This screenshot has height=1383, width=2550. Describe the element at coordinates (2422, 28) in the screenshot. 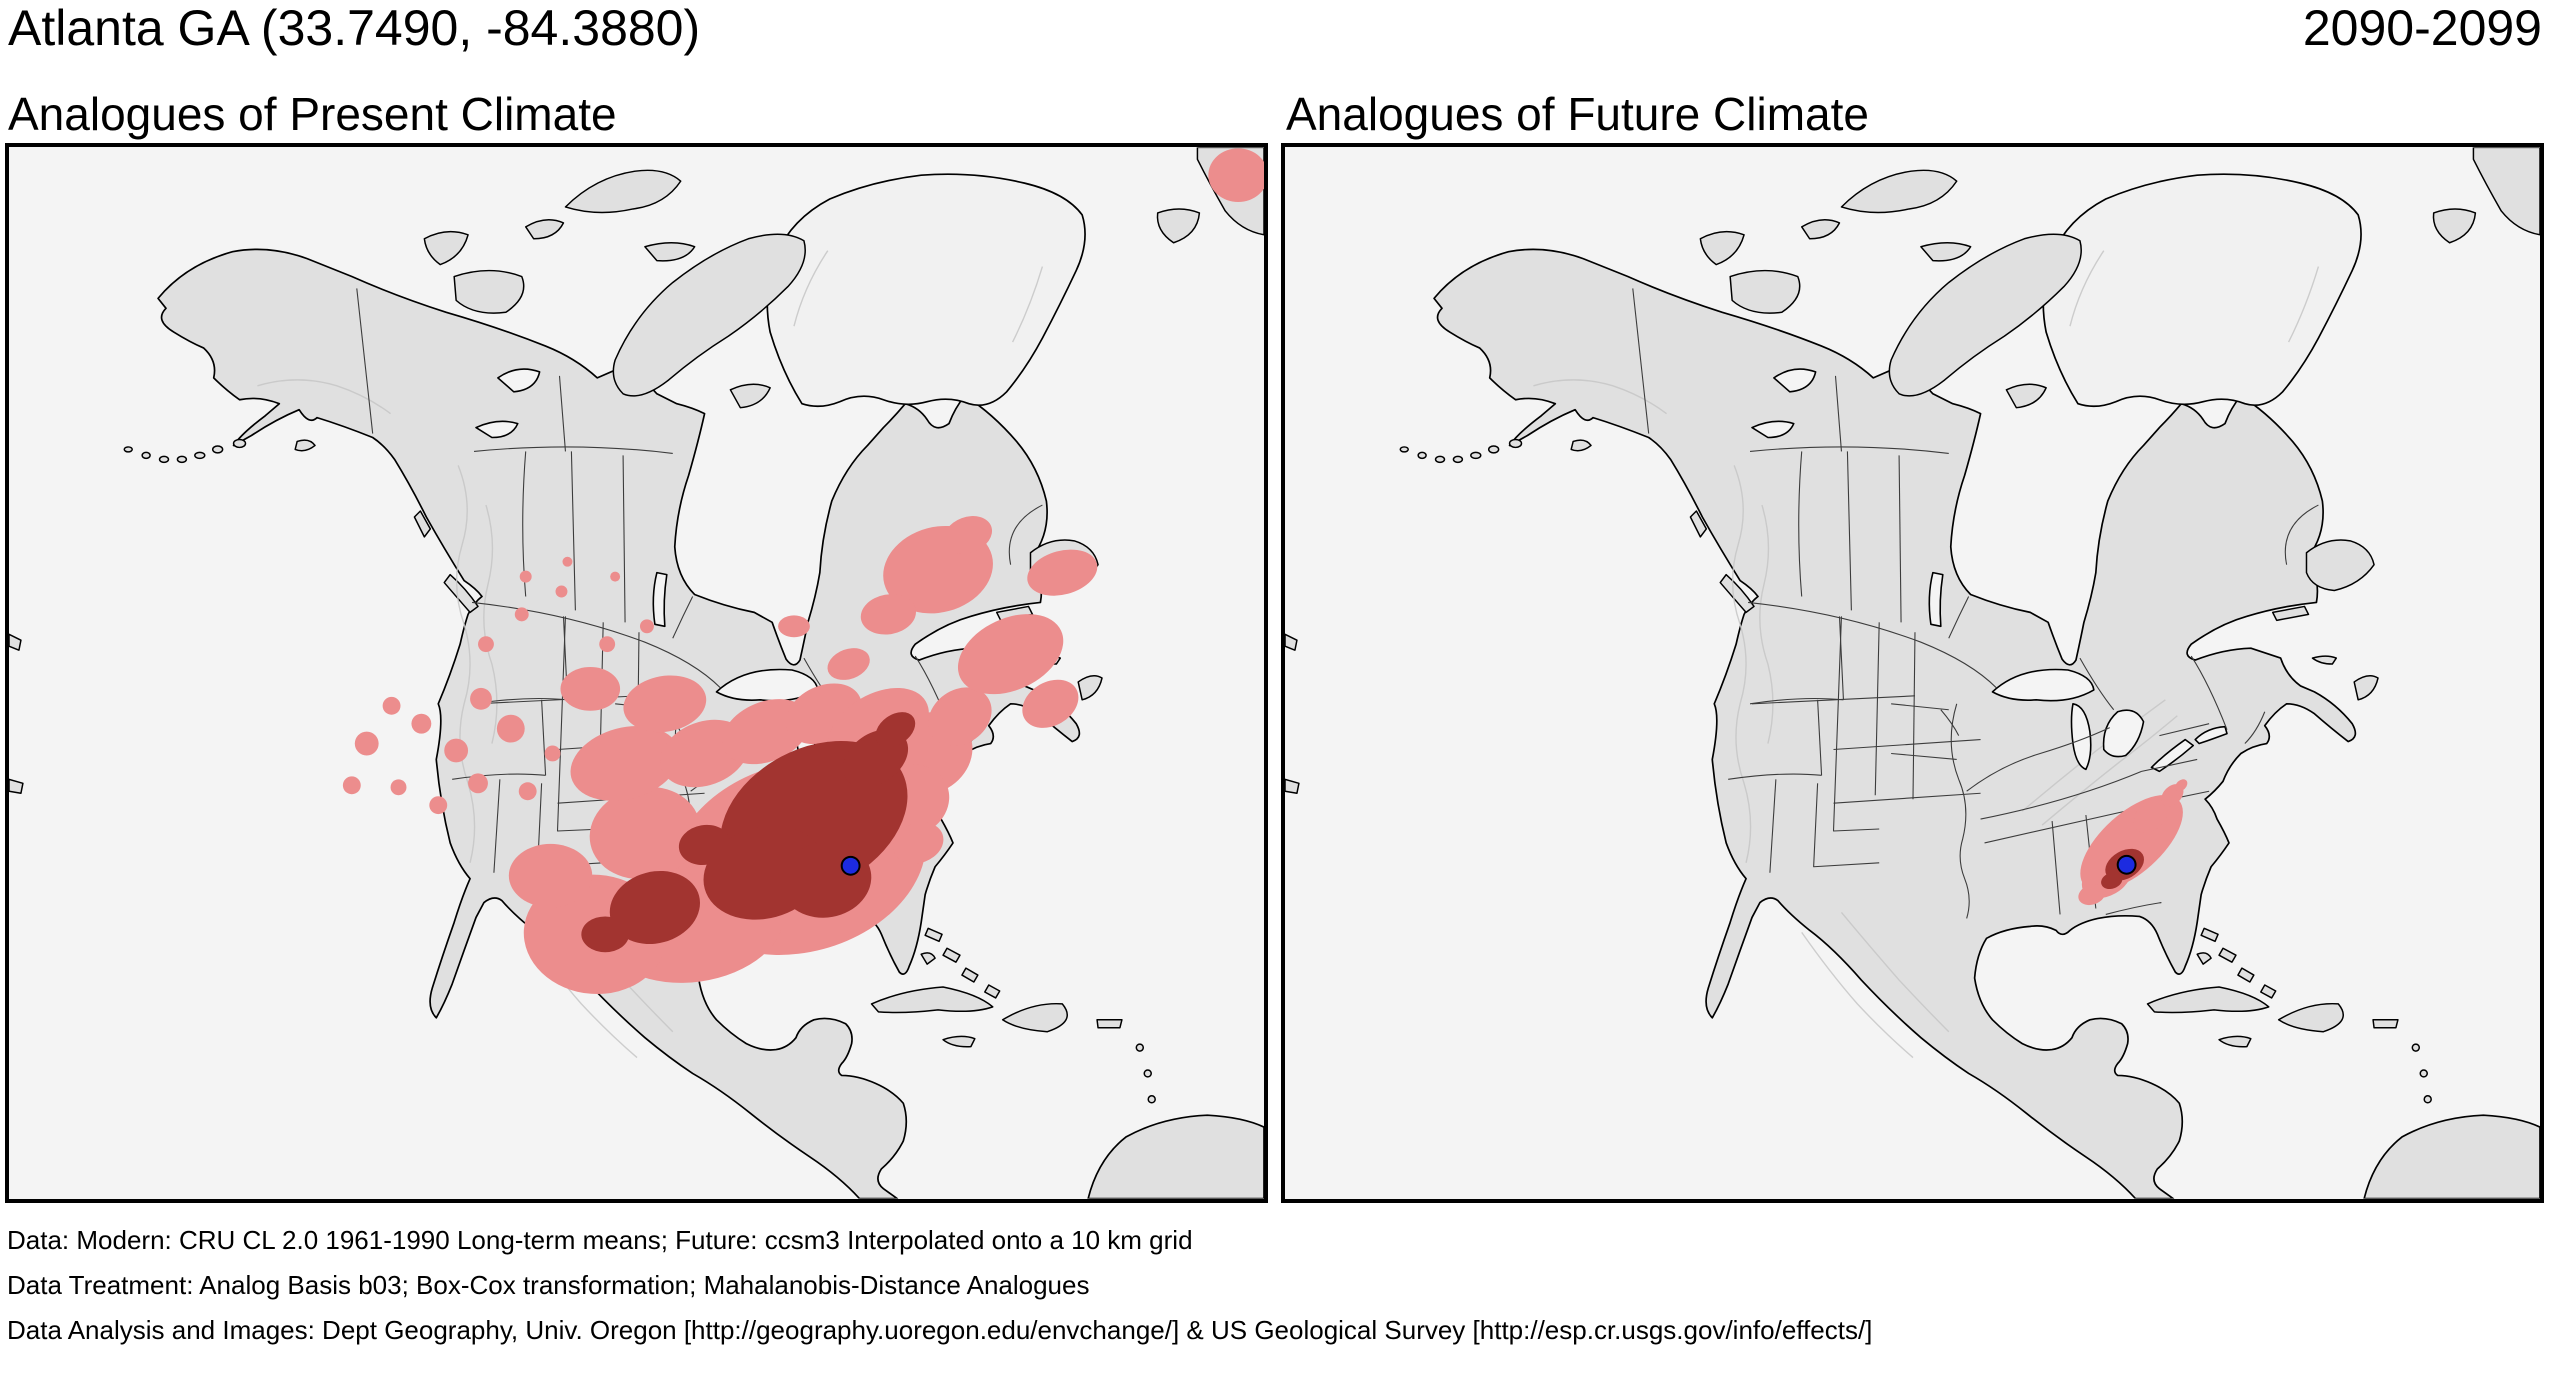

I see `period-label: 2090-2099` at that location.